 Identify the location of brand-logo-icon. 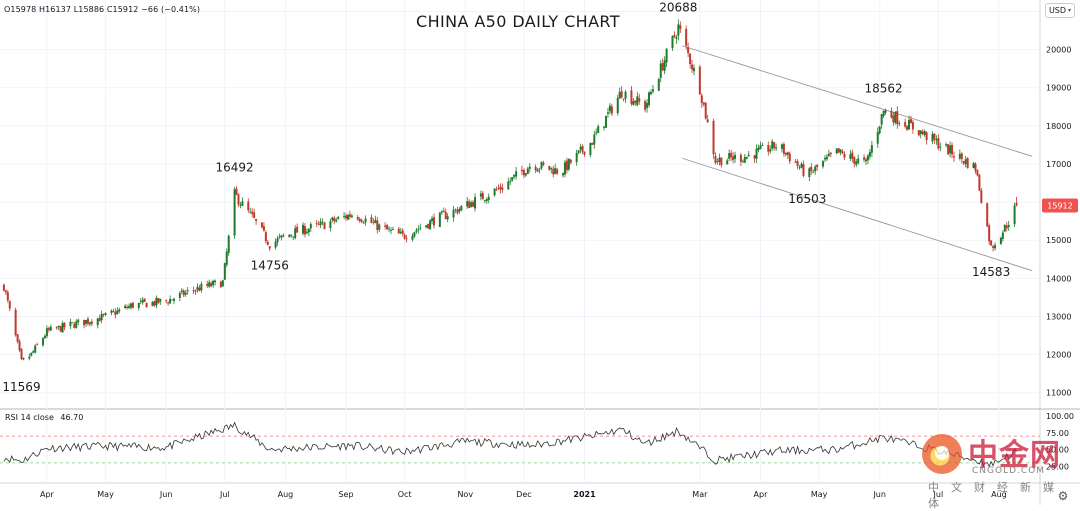
(942, 454).